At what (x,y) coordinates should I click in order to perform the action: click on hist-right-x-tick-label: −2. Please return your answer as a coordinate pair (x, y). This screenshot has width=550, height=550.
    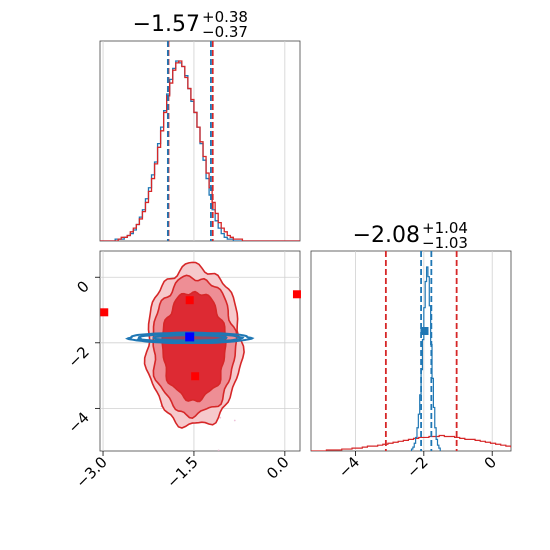
    Looking at the image, I should click on (417, 467).